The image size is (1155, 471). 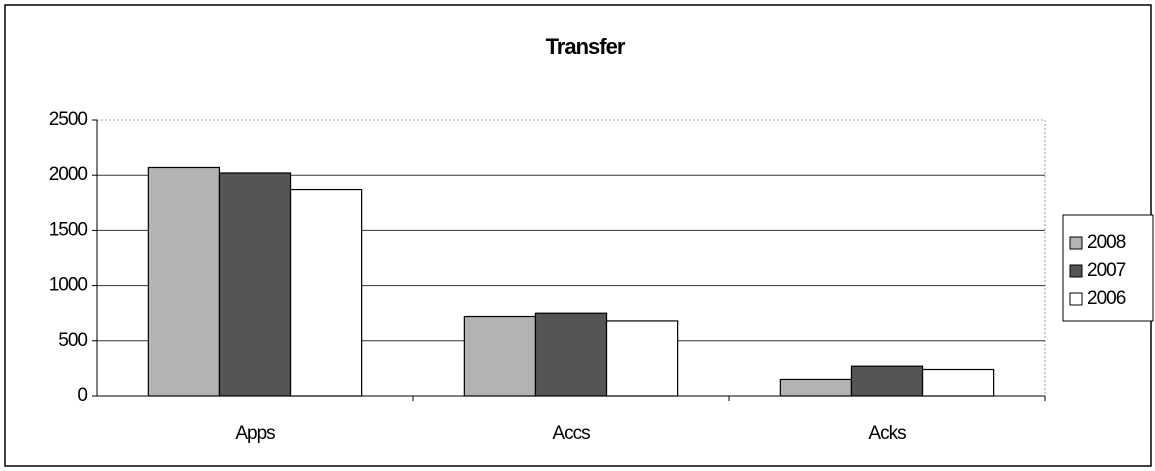 What do you see at coordinates (586, 46) in the screenshot?
I see `chart-title: Transfer` at bounding box center [586, 46].